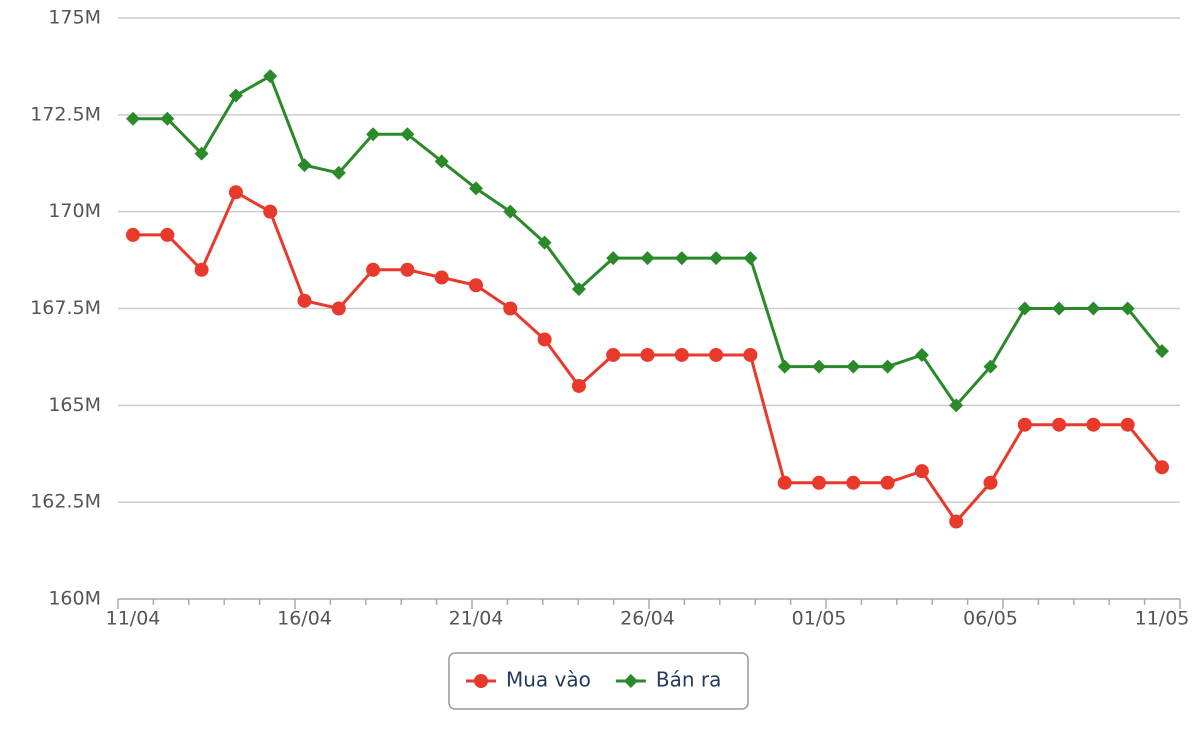 This screenshot has width=1200, height=740. Describe the element at coordinates (476, 619) in the screenshot. I see `x-tick-label: 21/04` at that location.